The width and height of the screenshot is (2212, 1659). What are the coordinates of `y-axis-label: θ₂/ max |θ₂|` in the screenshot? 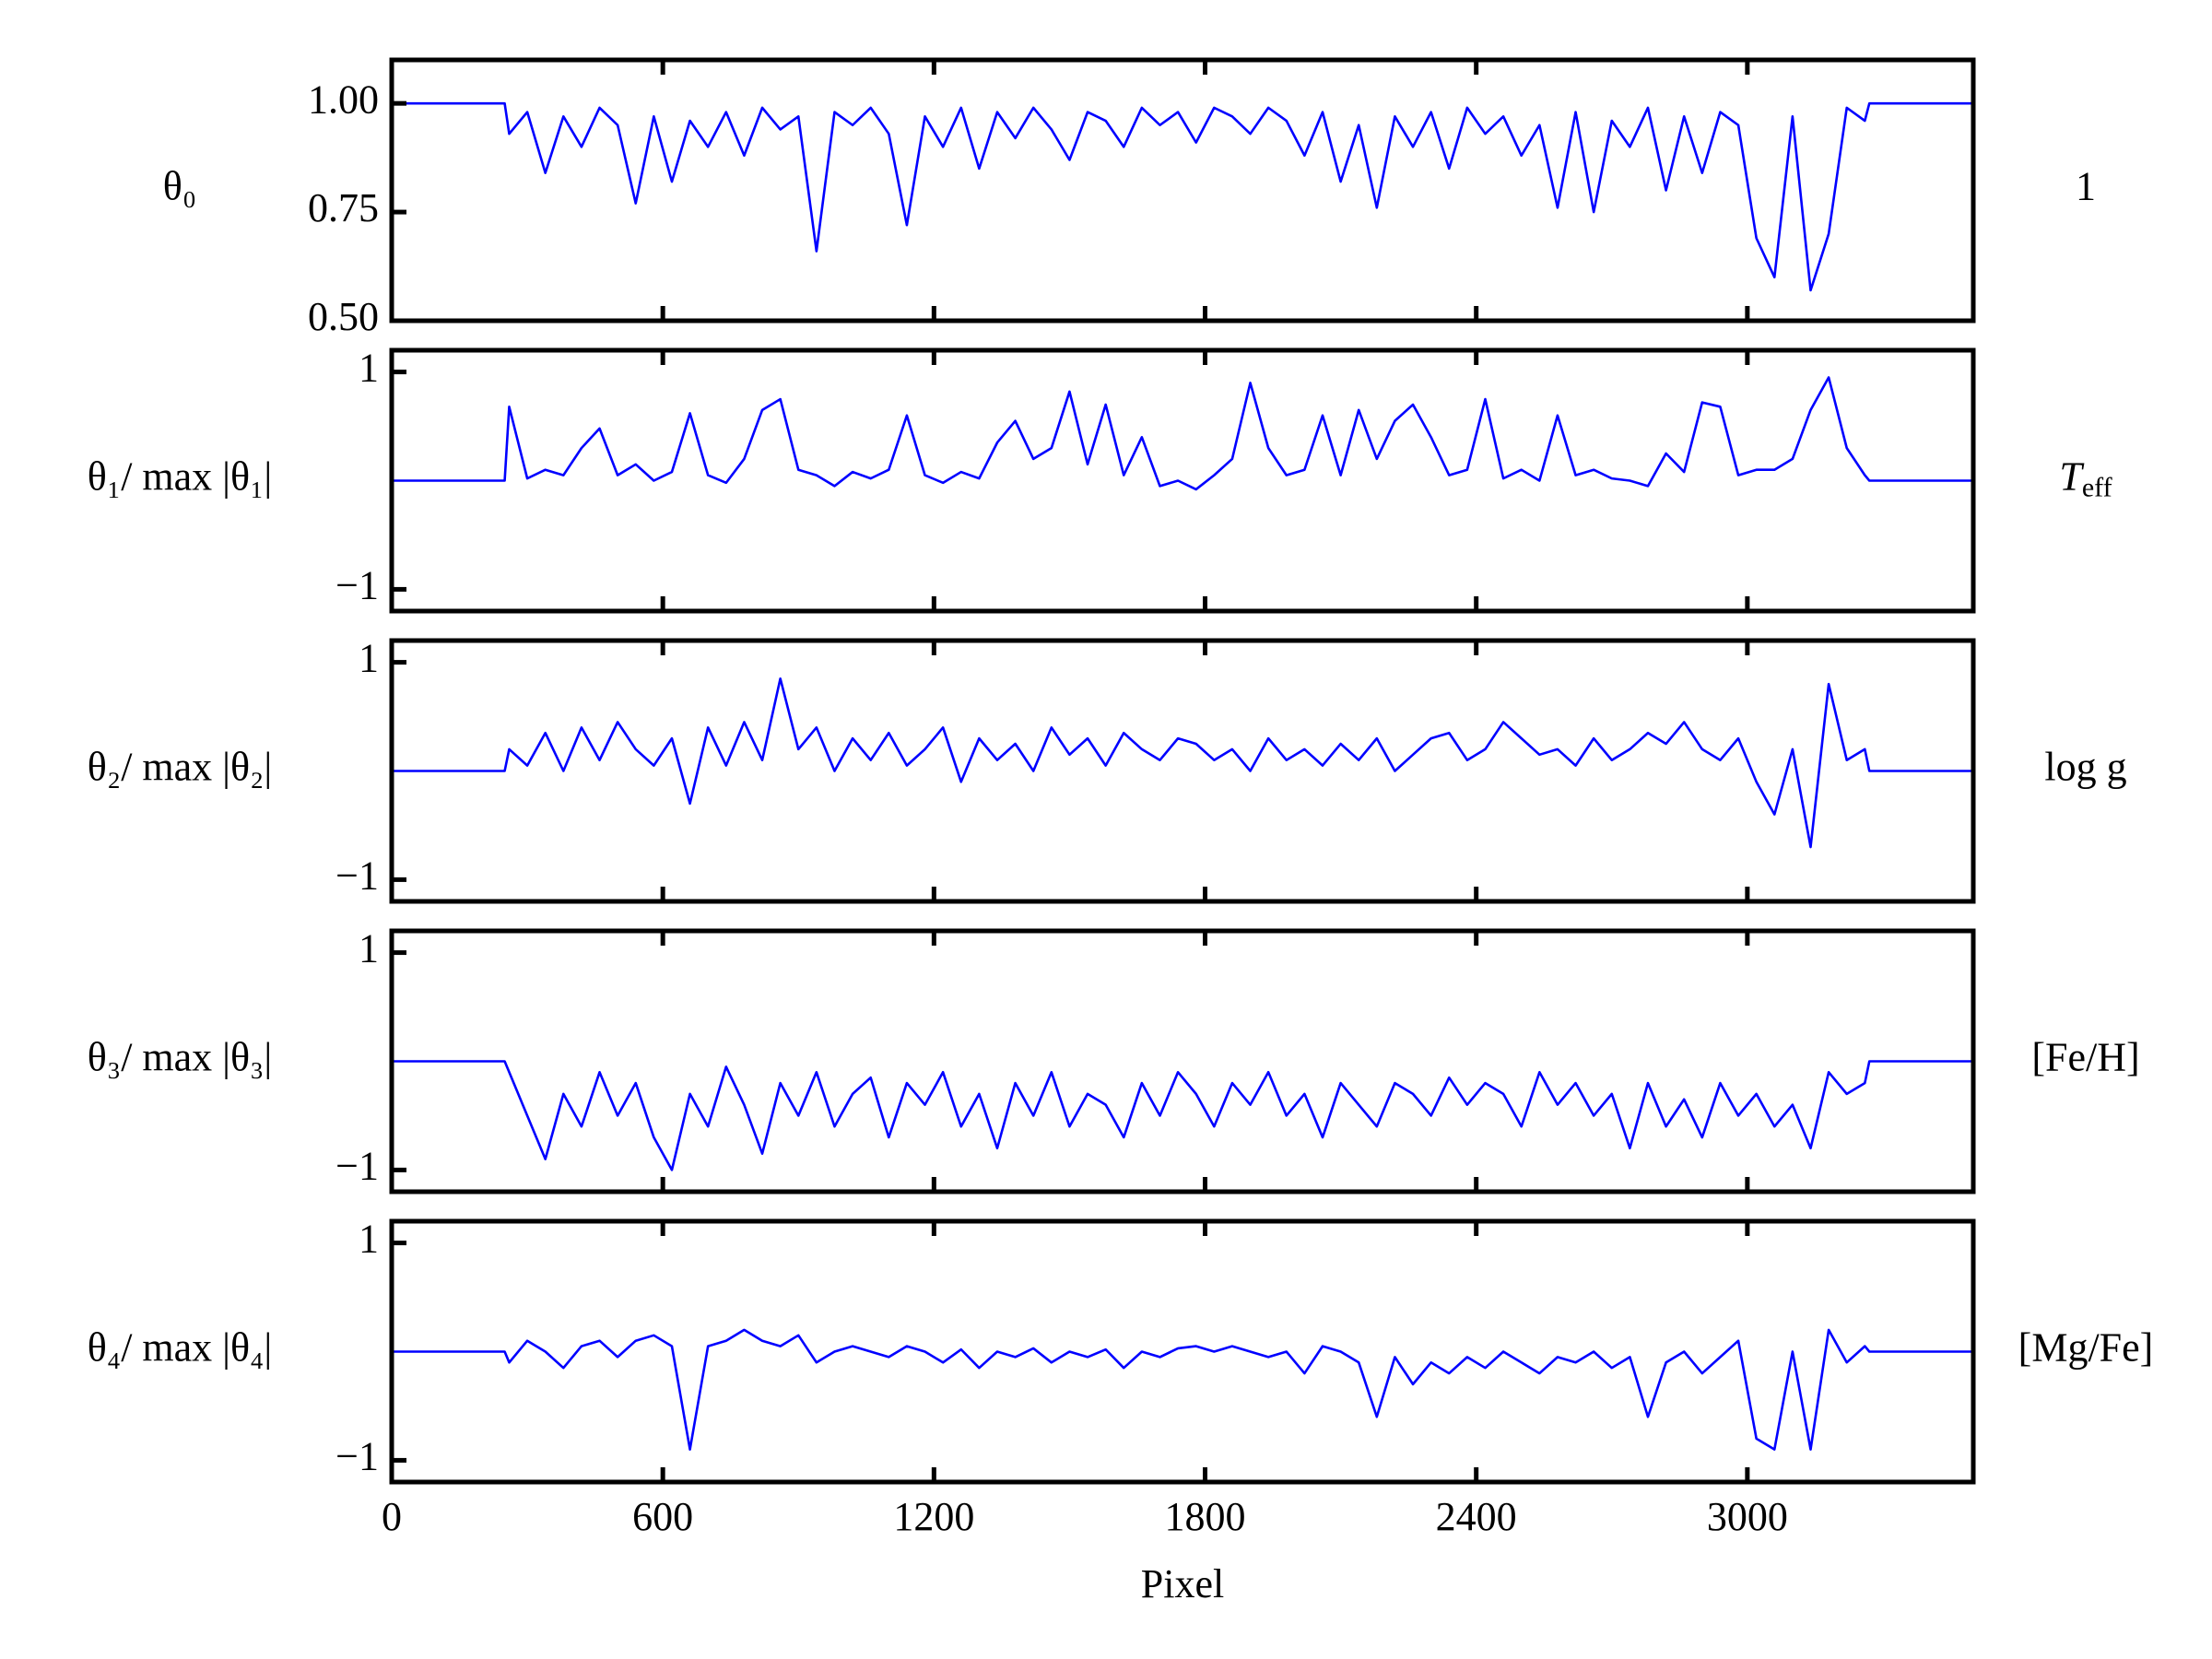 It's located at (180, 767).